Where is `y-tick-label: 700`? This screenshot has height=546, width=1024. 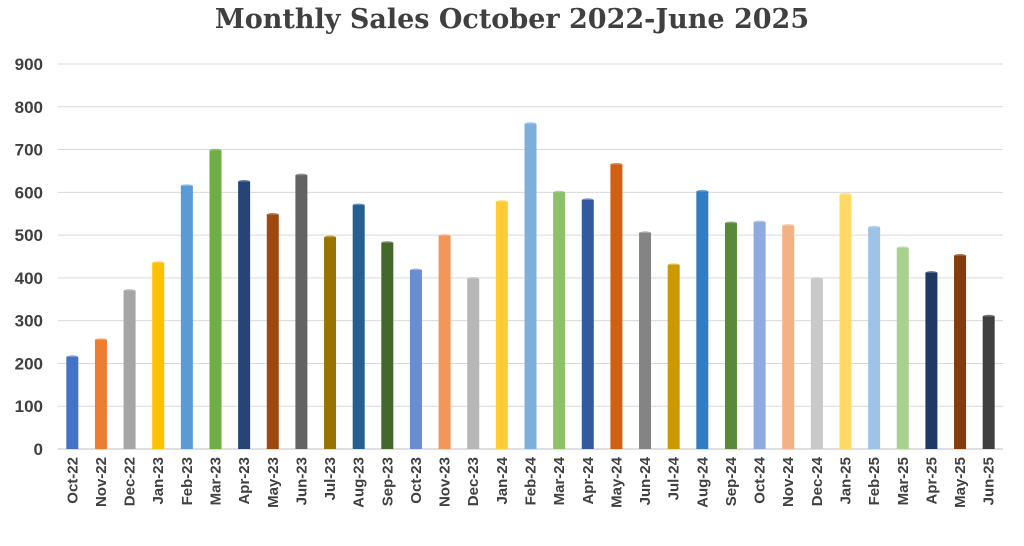 y-tick-label: 700 is located at coordinates (29, 150).